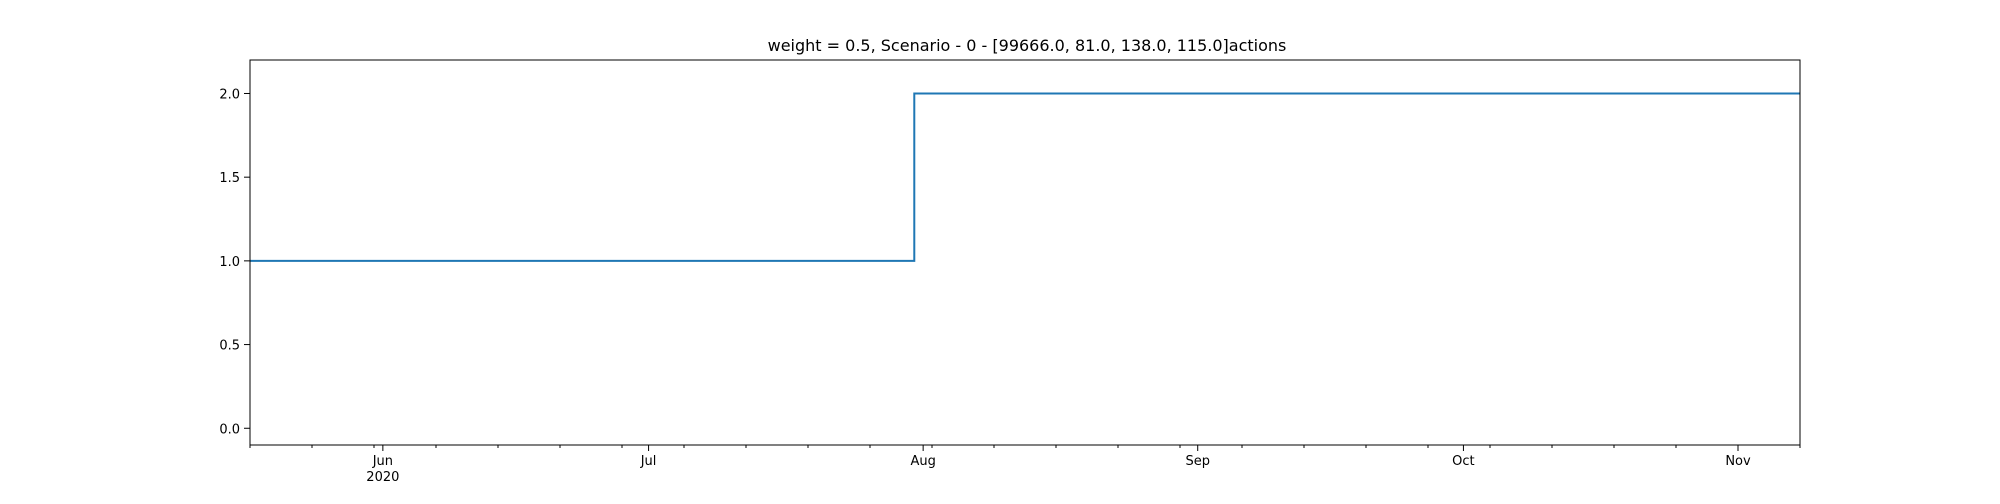  I want to click on x-tick-label: Jun, so click(382, 461).